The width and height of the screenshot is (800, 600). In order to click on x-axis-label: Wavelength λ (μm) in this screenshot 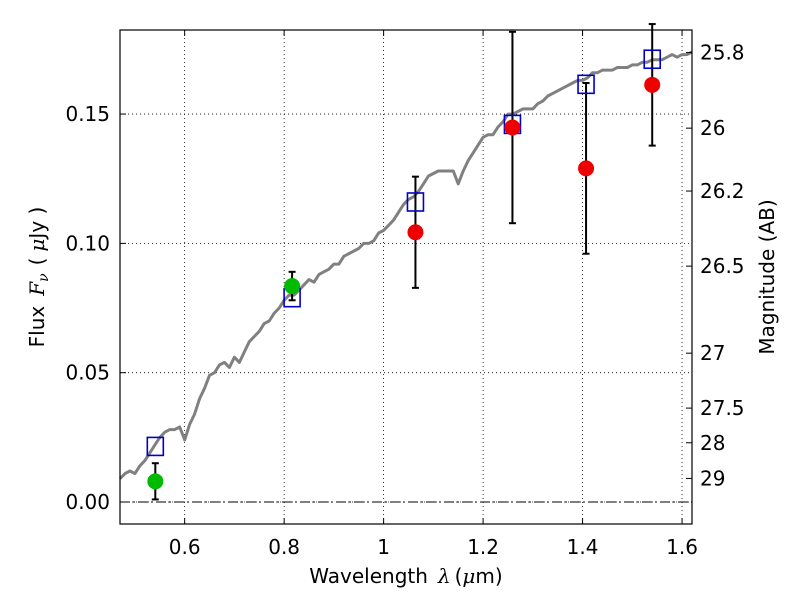, I will do `click(405, 576)`.